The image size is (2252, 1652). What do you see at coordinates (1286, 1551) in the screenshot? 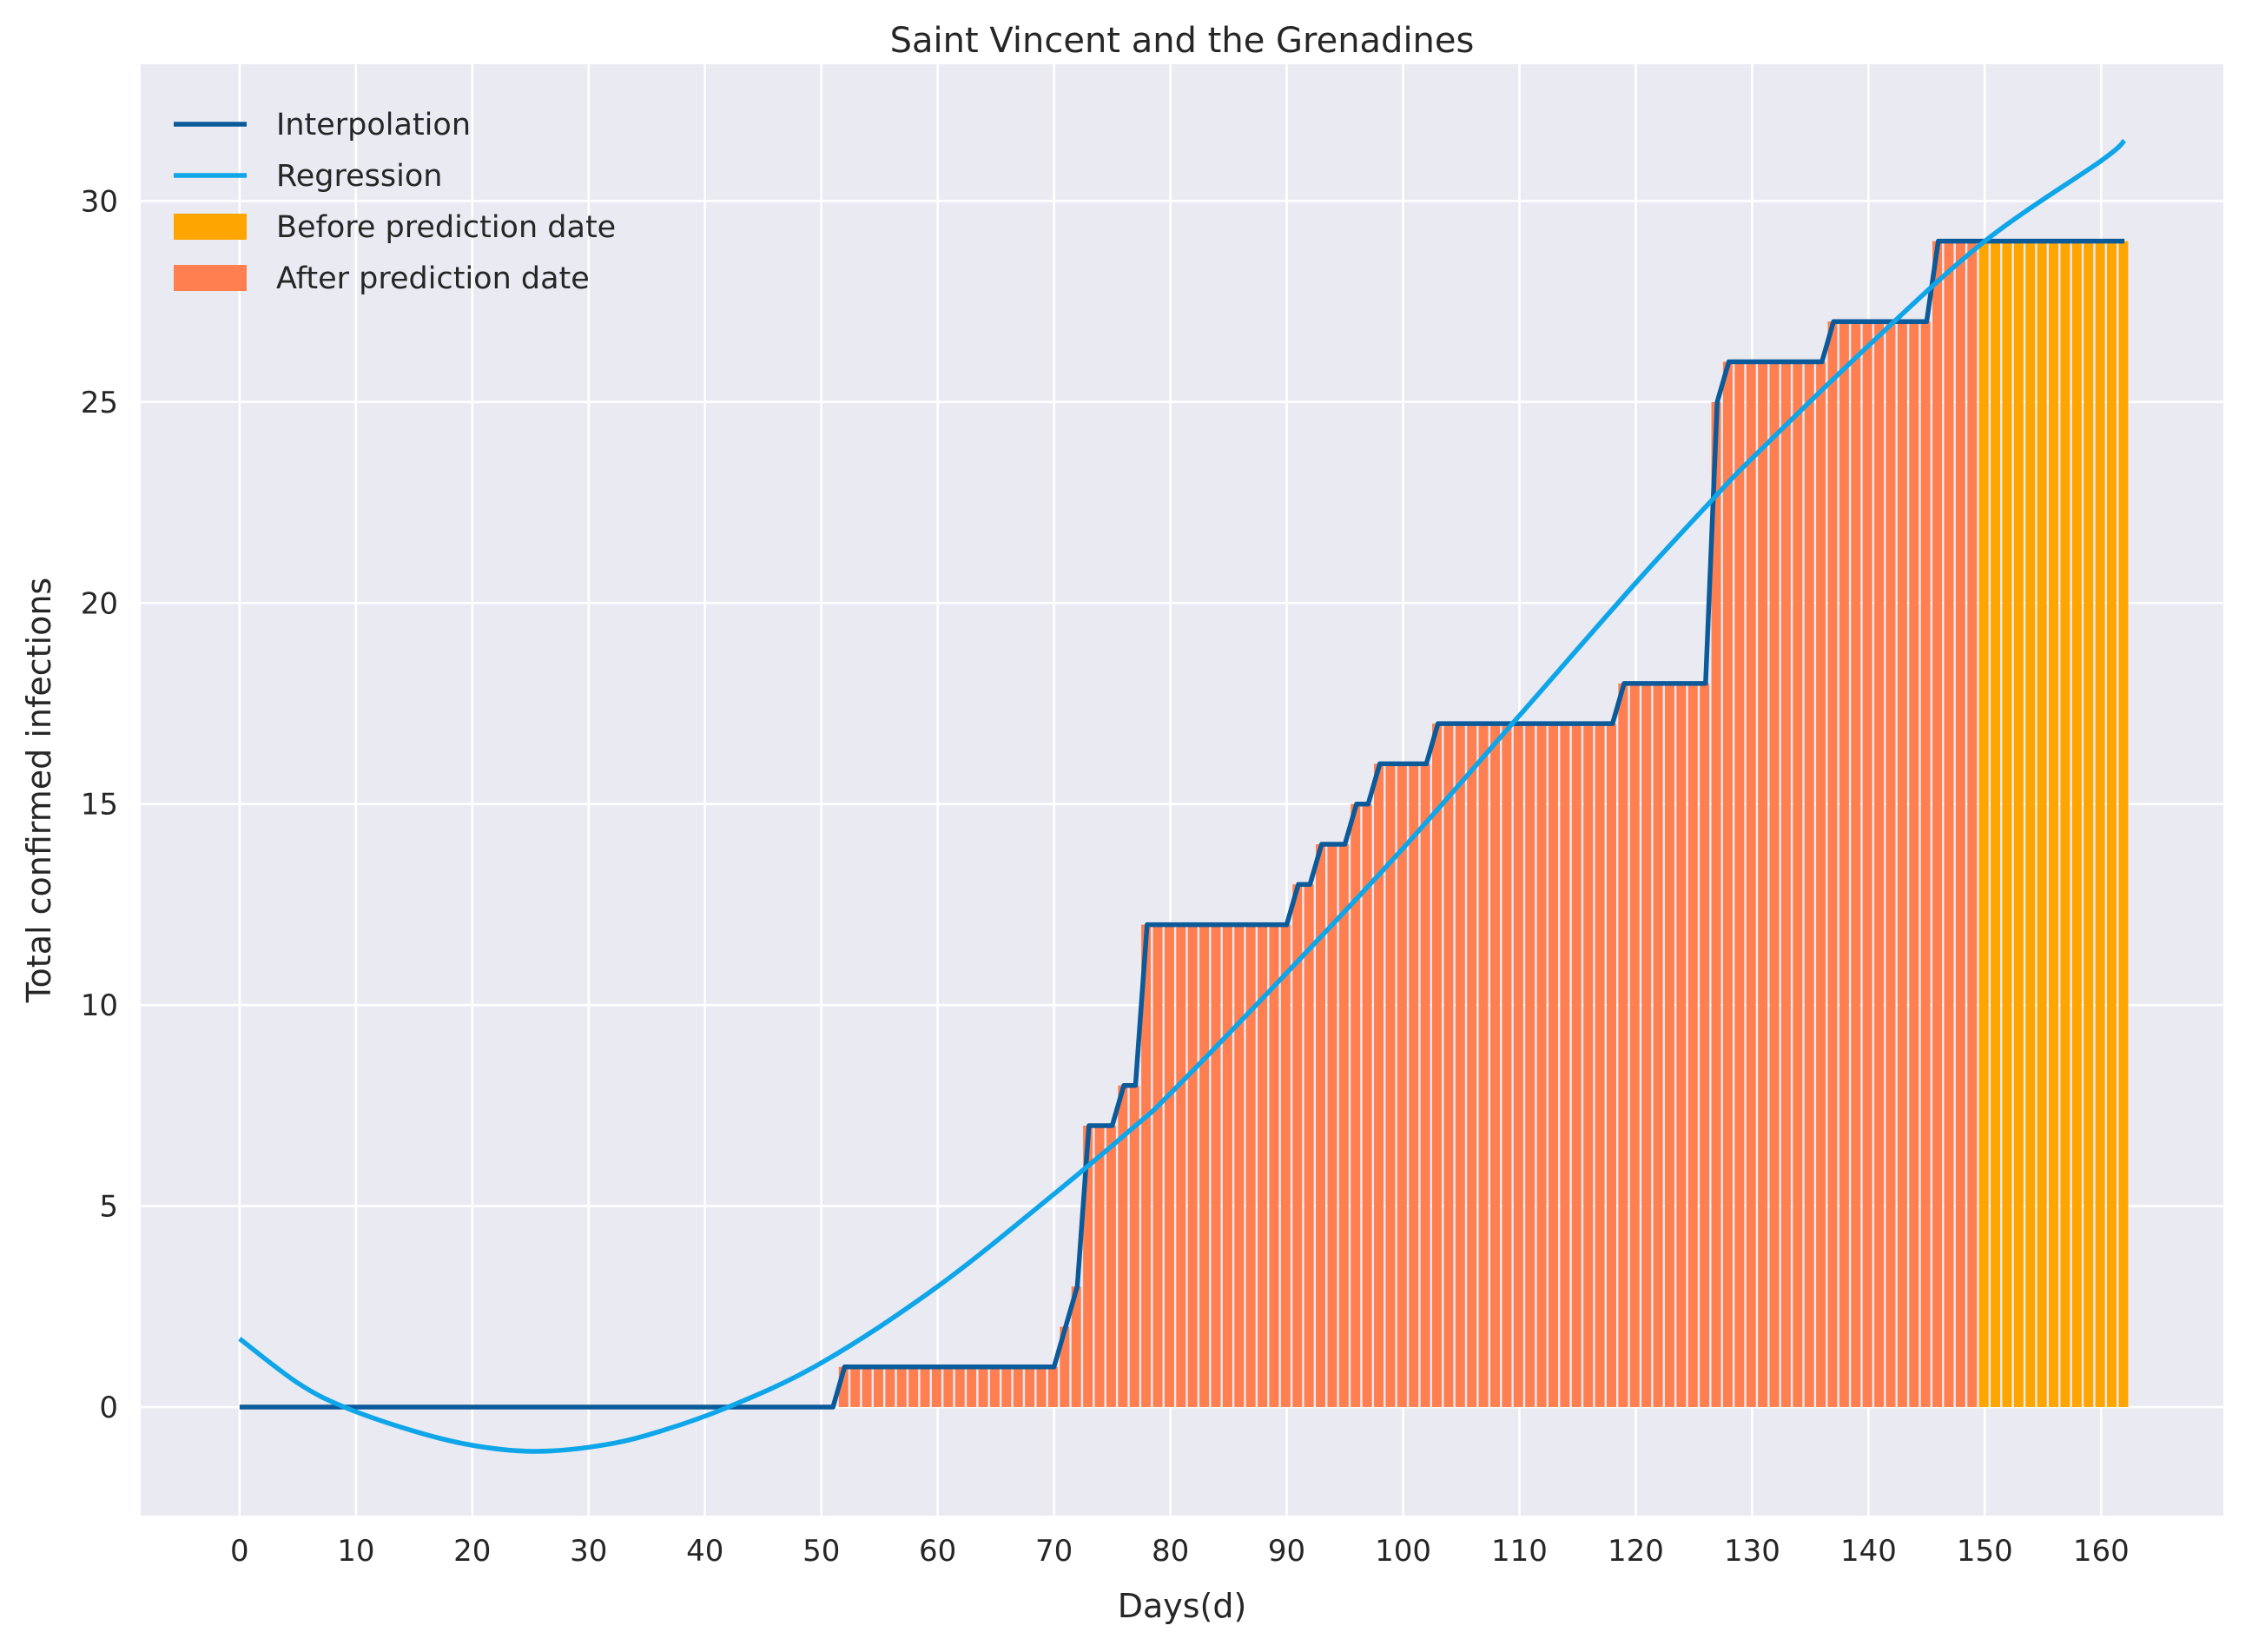
I see `x-tick-label: 90` at bounding box center [1286, 1551].